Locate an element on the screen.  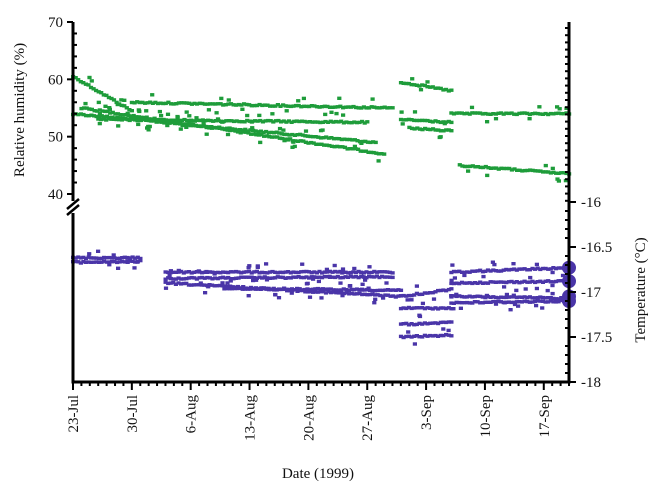
axis-break-mark is located at coordinates (73, 204).